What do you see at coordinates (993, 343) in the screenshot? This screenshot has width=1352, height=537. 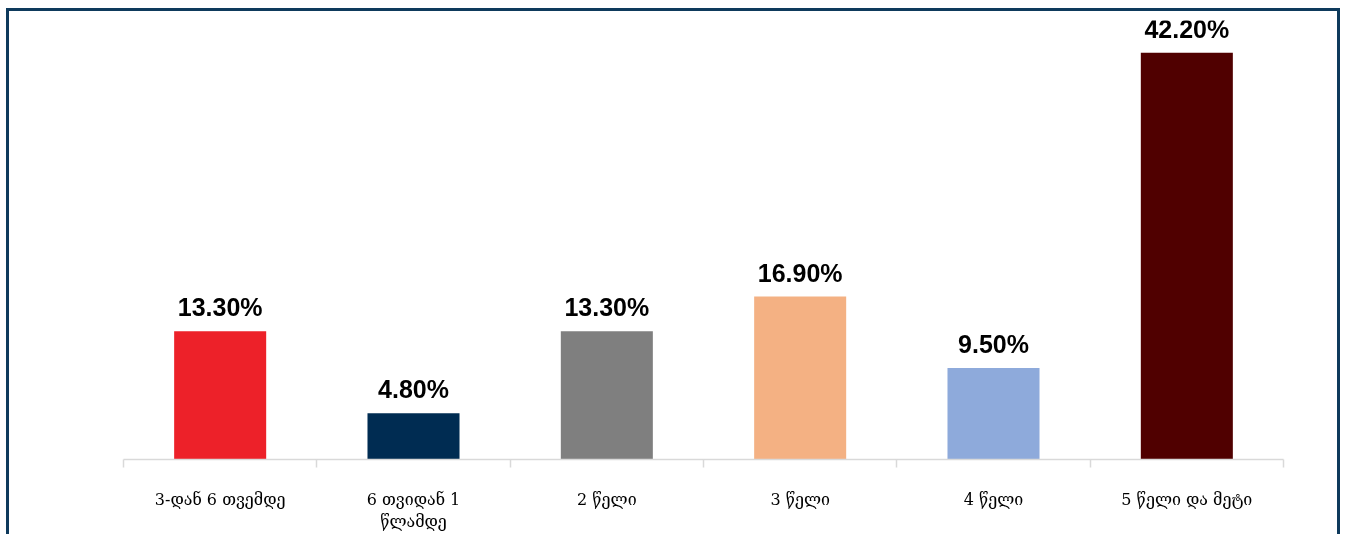 I see `data-label: 9.50%` at bounding box center [993, 343].